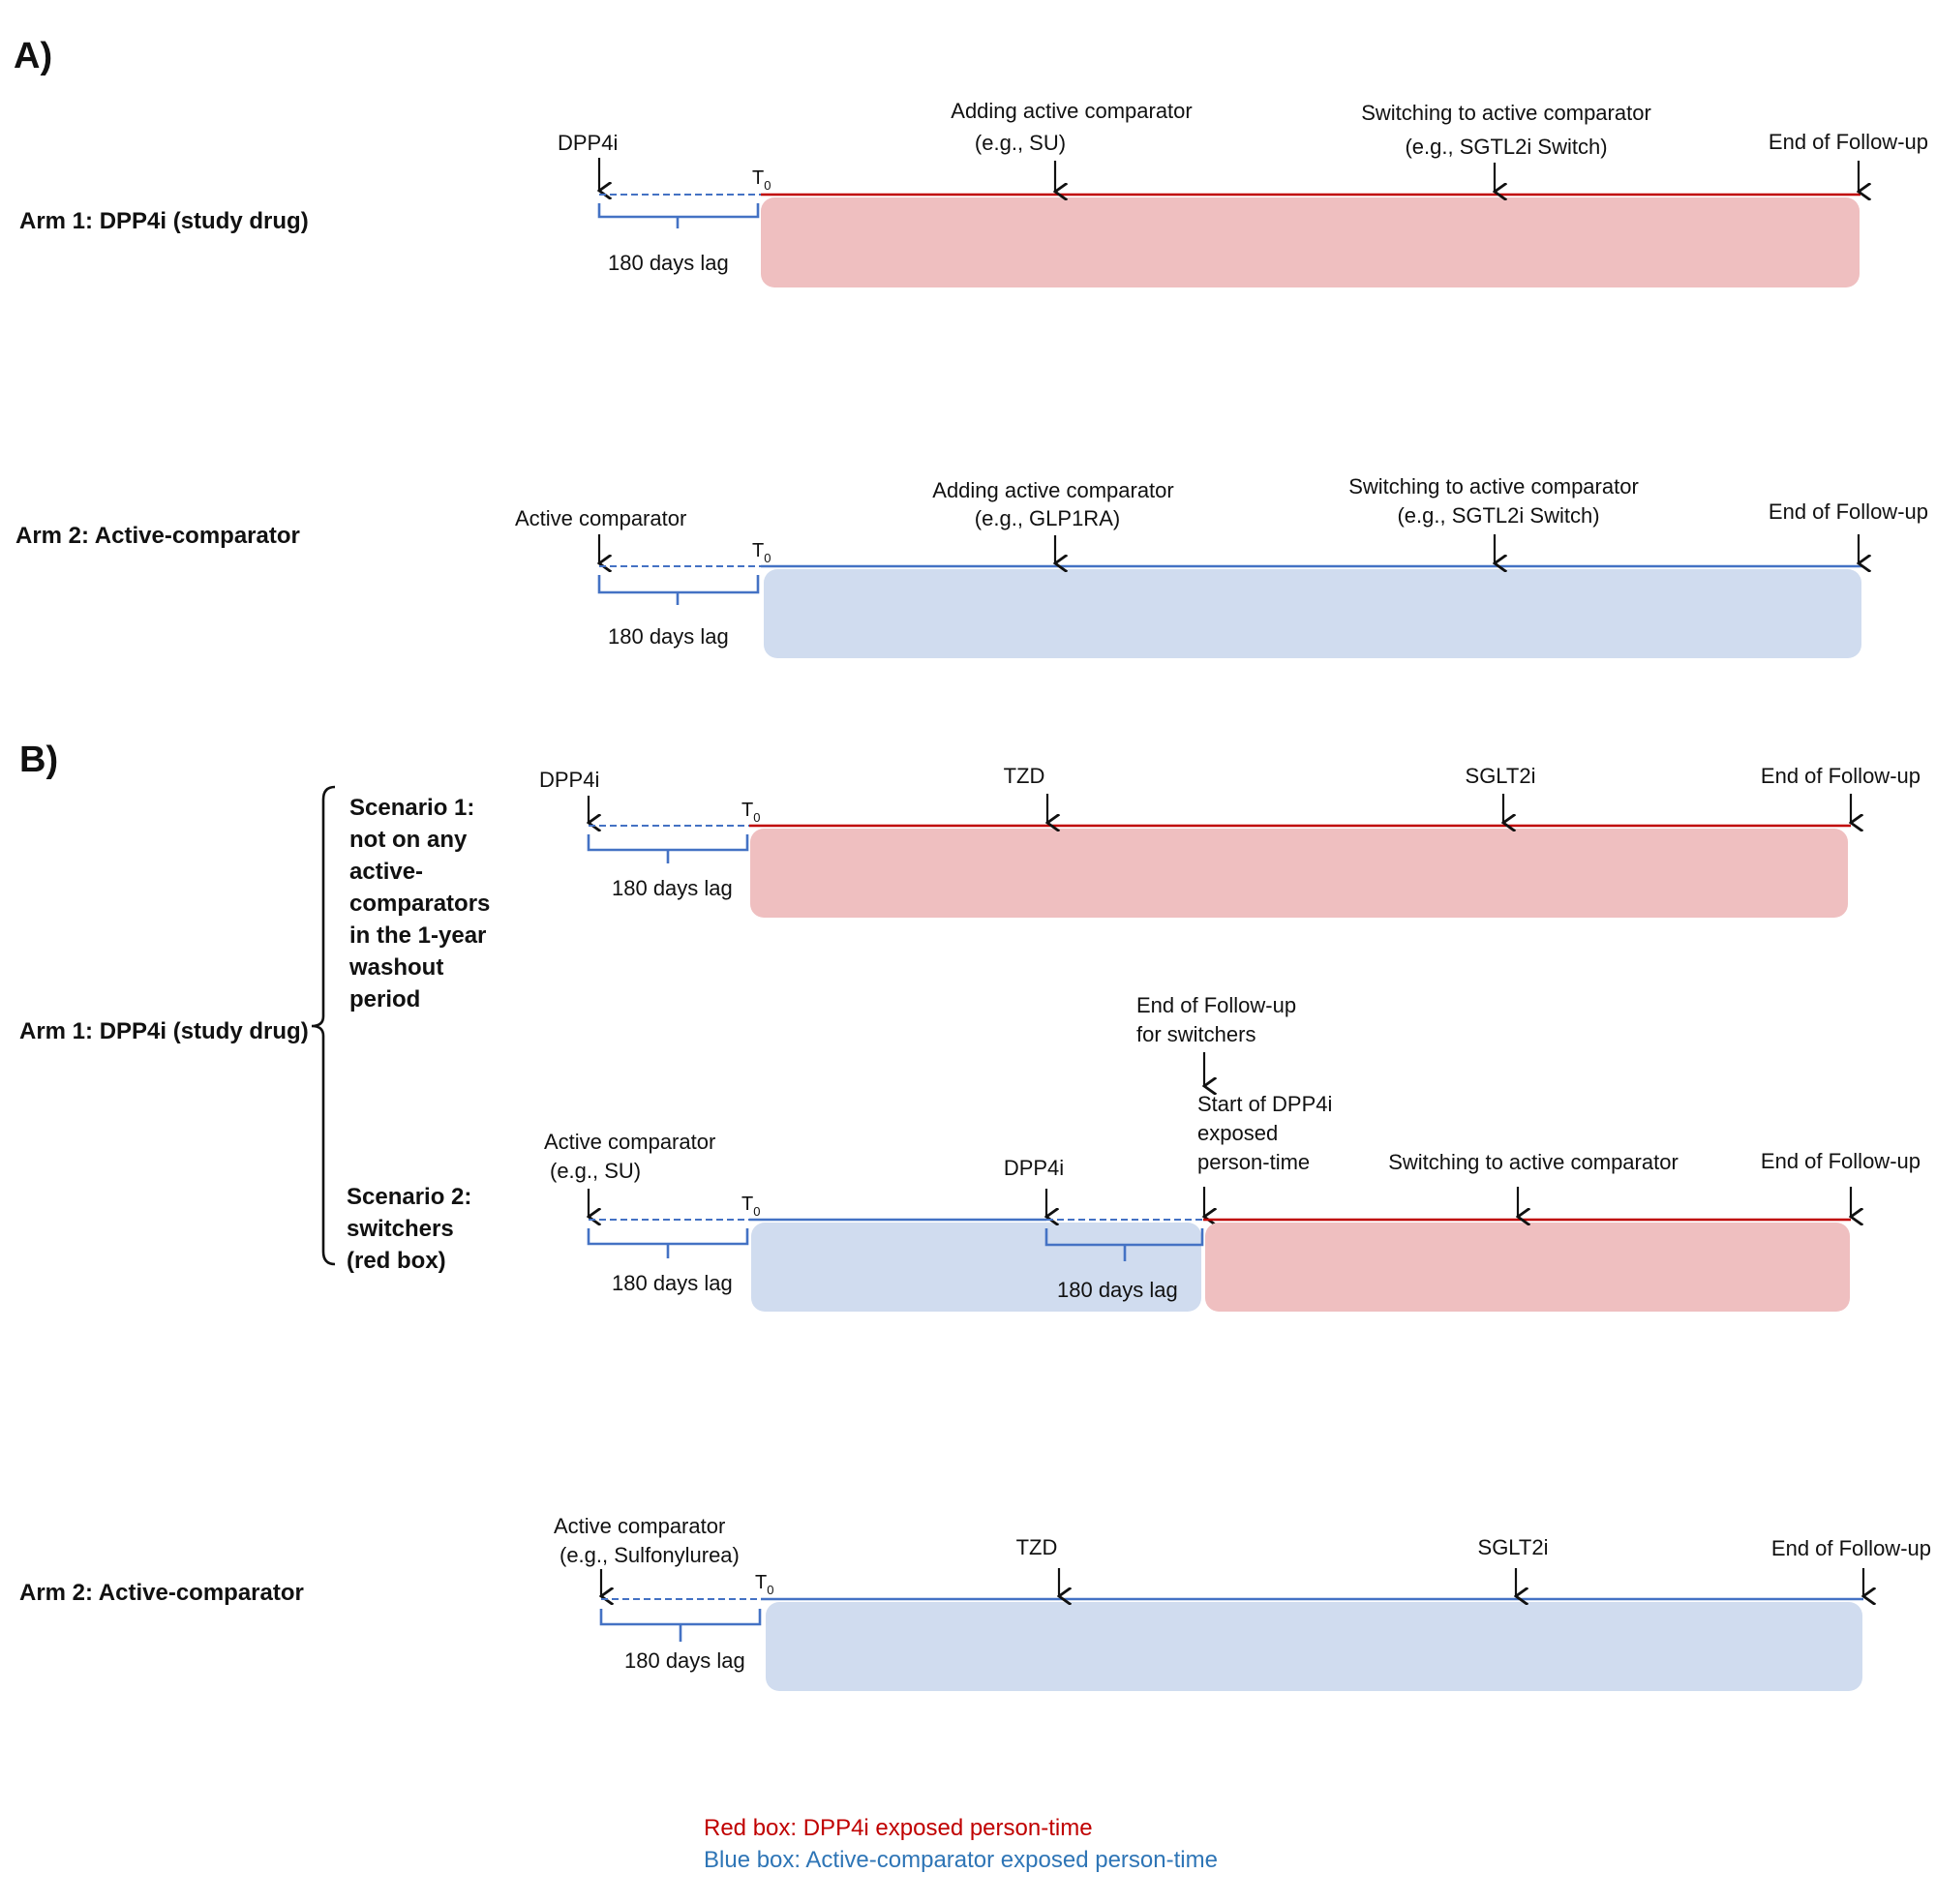  What do you see at coordinates (1498, 515) in the screenshot?
I see `panel-a-arm2-event2-line2: (e.g., SGTL2i Switch)` at bounding box center [1498, 515].